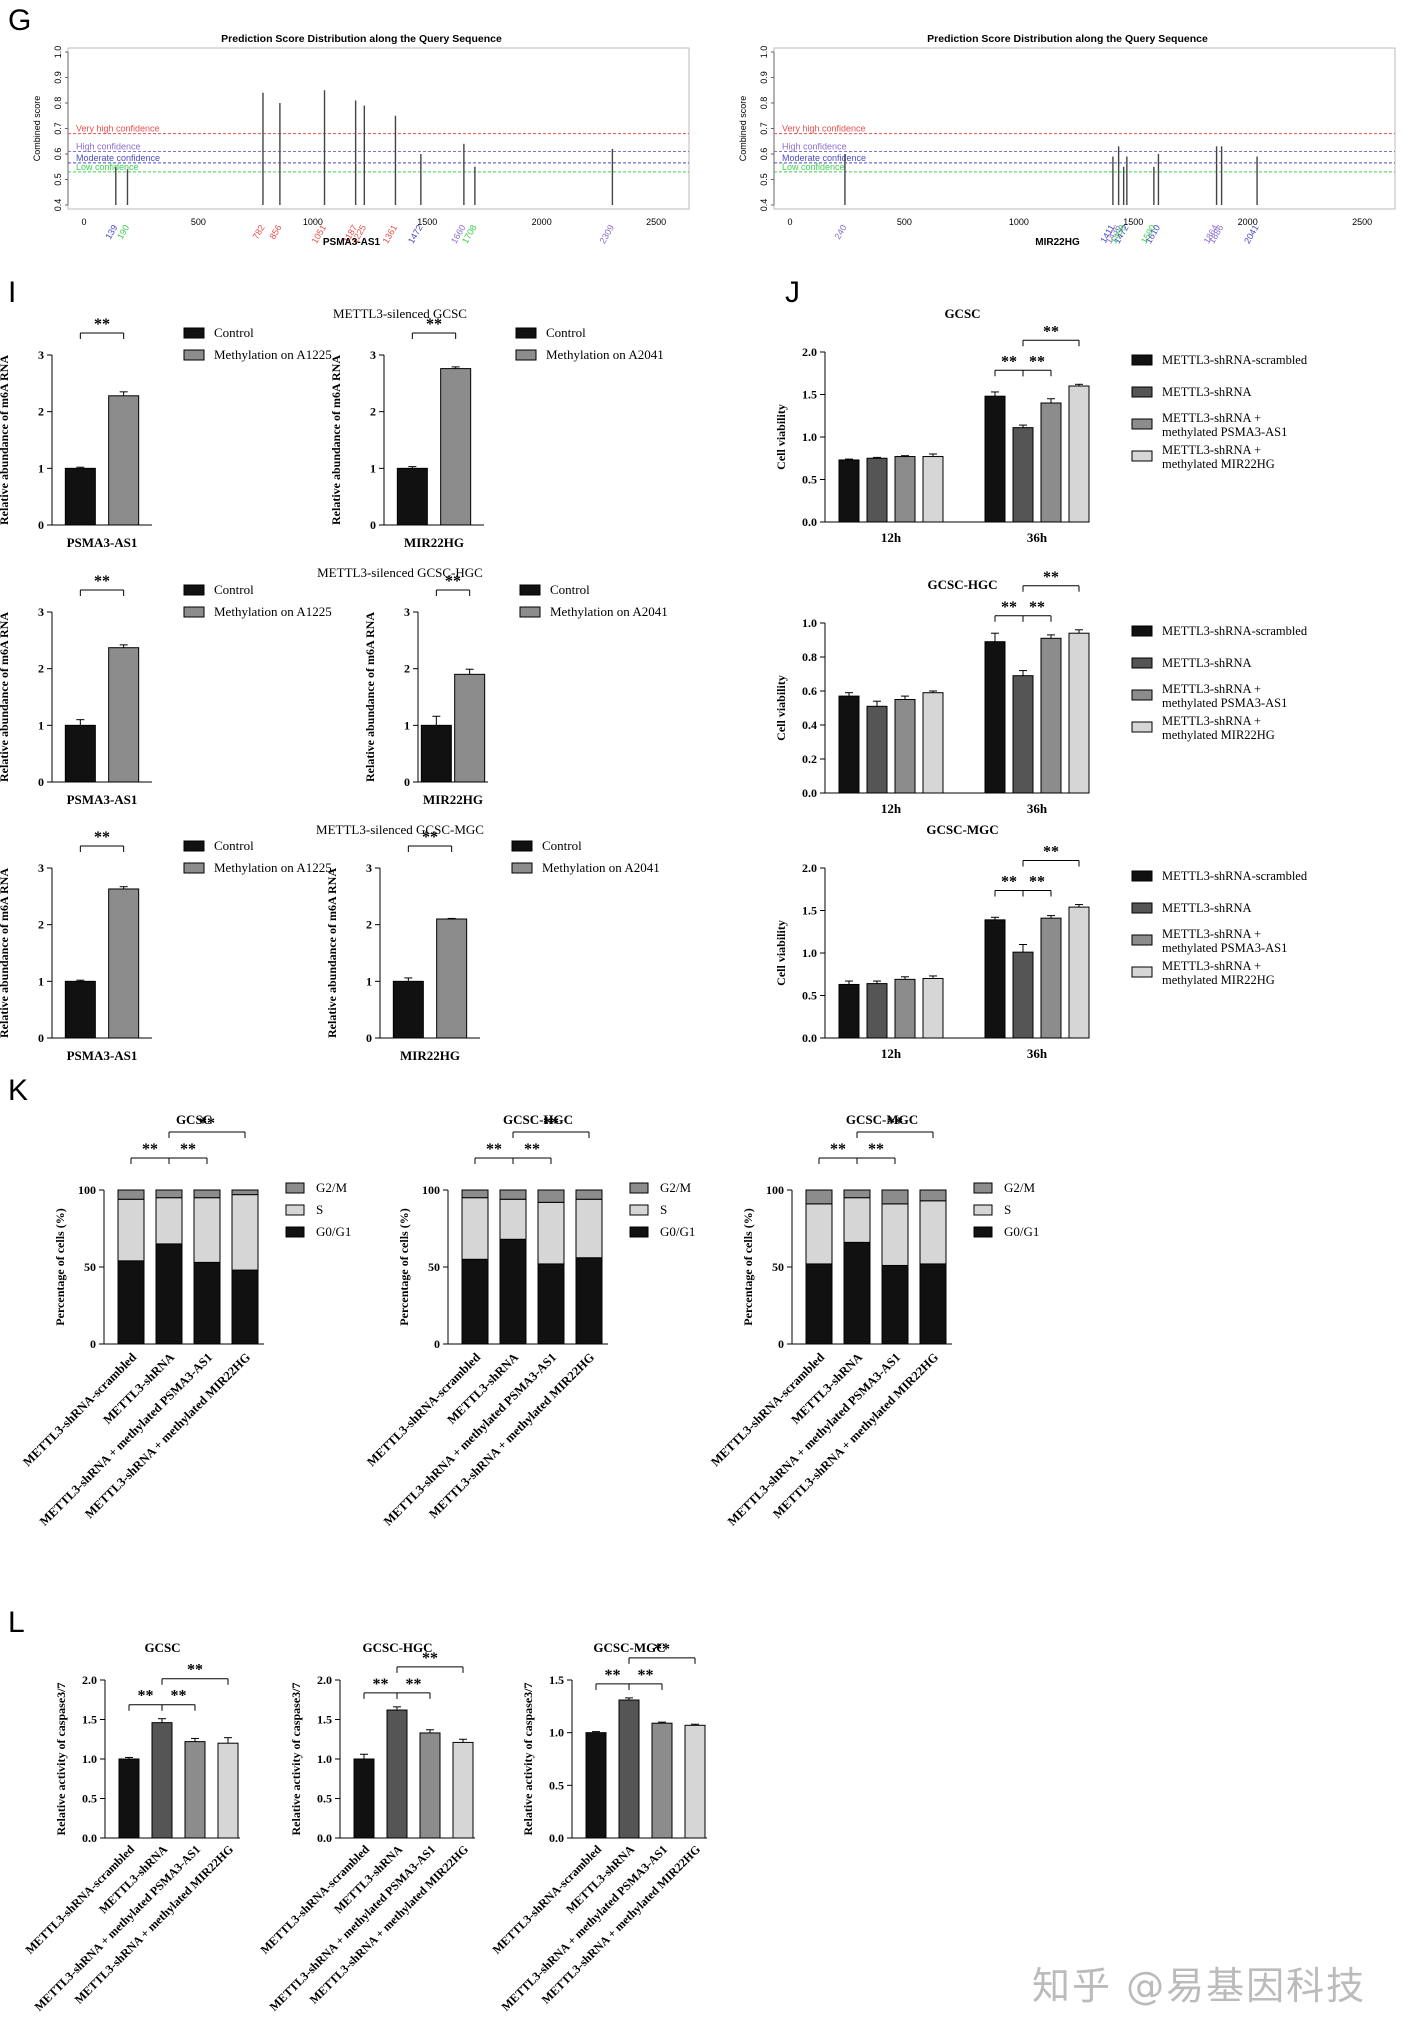  I want to click on y-tick-label: 0.7, so click(58, 128).